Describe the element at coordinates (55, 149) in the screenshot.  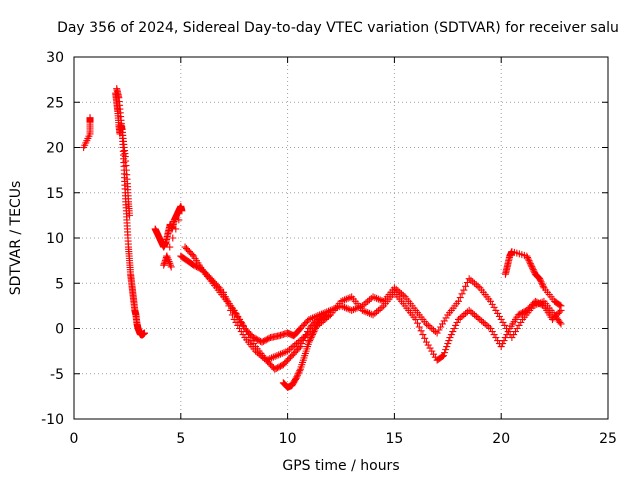
I see `y-tick-label: 20` at that location.